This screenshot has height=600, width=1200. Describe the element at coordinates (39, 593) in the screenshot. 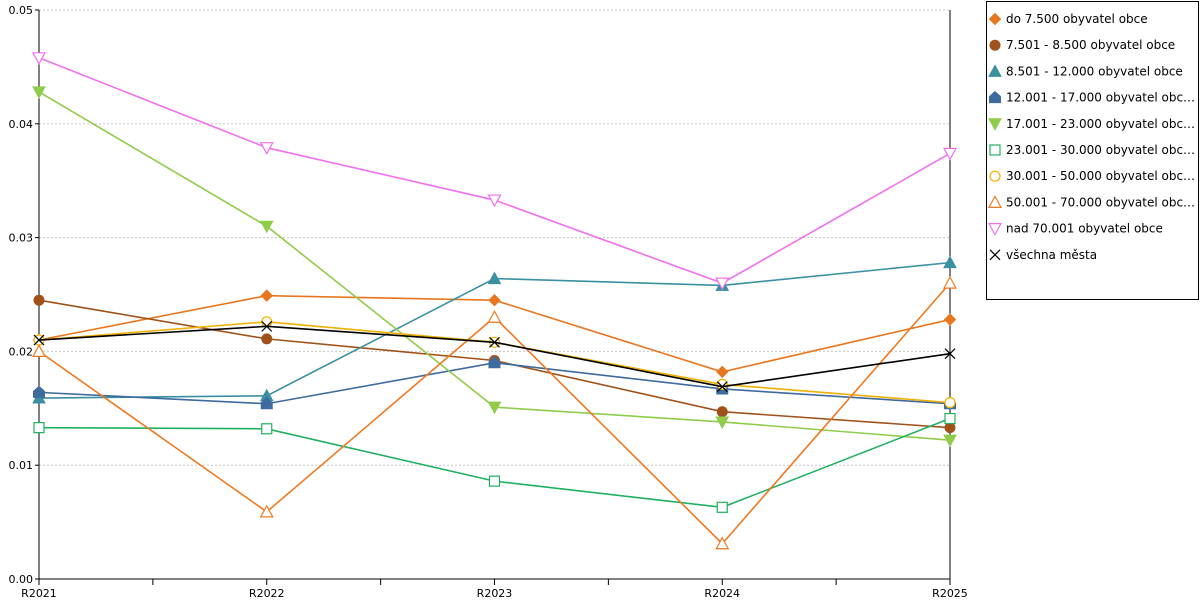

I see `x-tick-label: R2021` at that location.